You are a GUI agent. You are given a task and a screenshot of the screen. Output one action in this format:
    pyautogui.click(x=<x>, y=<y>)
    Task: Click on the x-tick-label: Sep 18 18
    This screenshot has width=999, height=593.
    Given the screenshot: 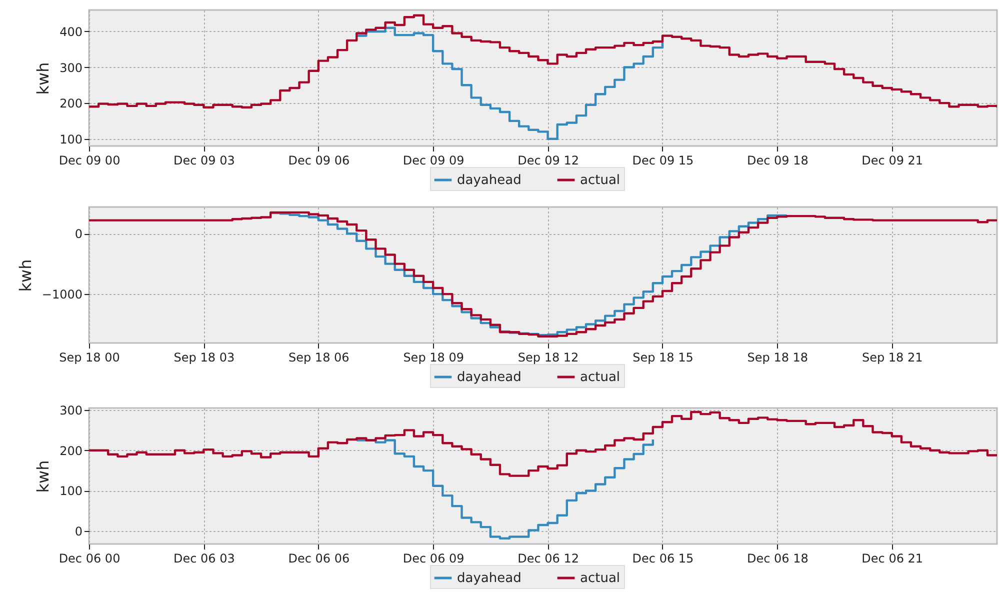 What is the action you would take?
    pyautogui.click(x=777, y=357)
    